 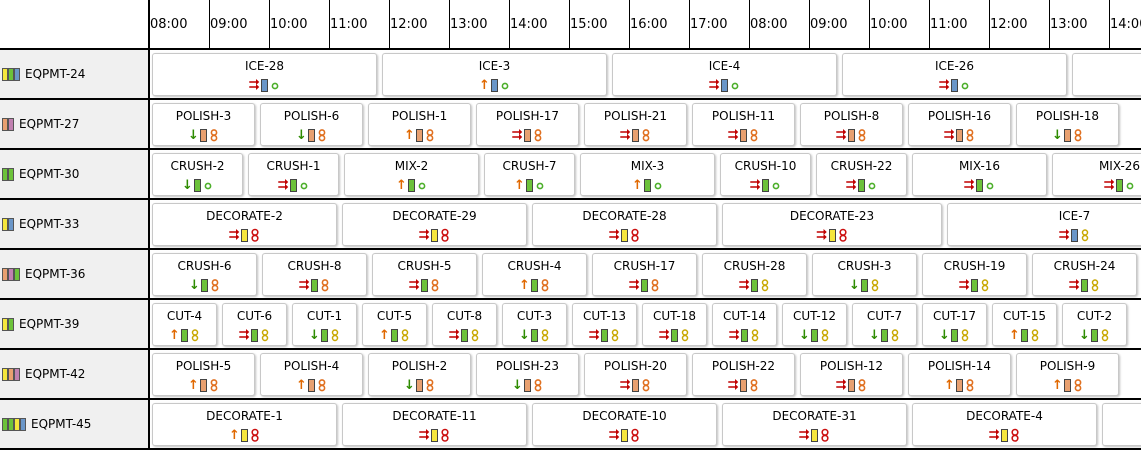 I want to click on task-block: CUT-7 ↓, so click(x=884, y=324).